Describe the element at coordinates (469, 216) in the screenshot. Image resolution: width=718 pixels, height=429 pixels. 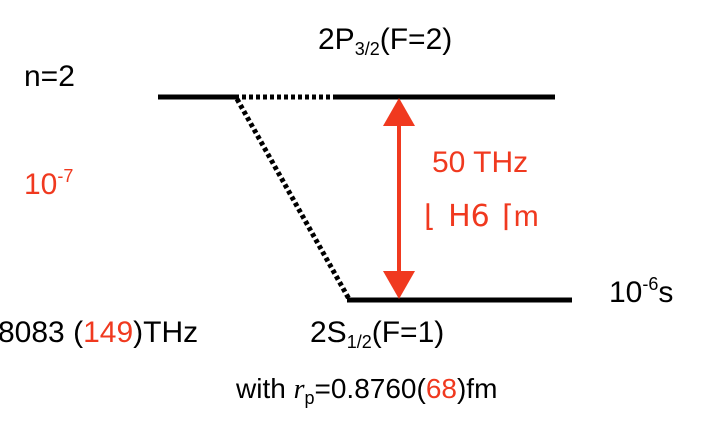
I see `wave-mid: H6` at that location.